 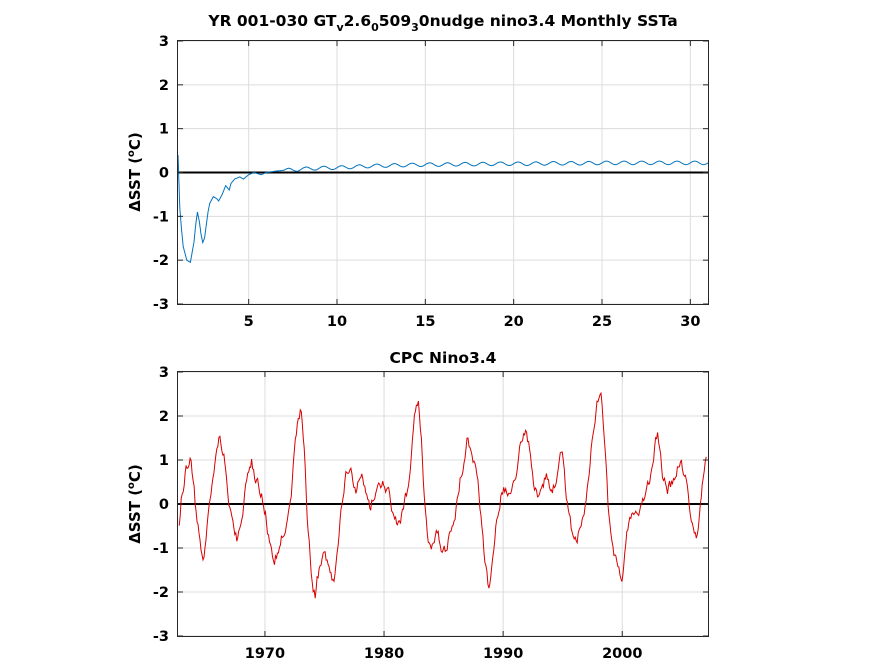 What do you see at coordinates (443, 209) in the screenshot?
I see `top-series-line` at bounding box center [443, 209].